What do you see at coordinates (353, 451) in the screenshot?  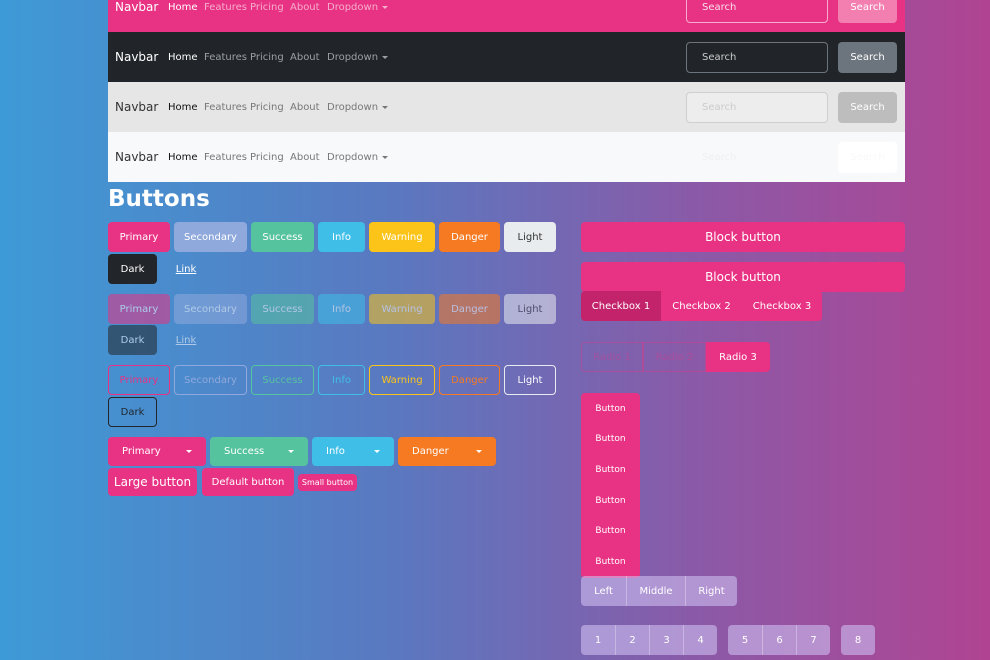 I see `dropdown-button: Info` at bounding box center [353, 451].